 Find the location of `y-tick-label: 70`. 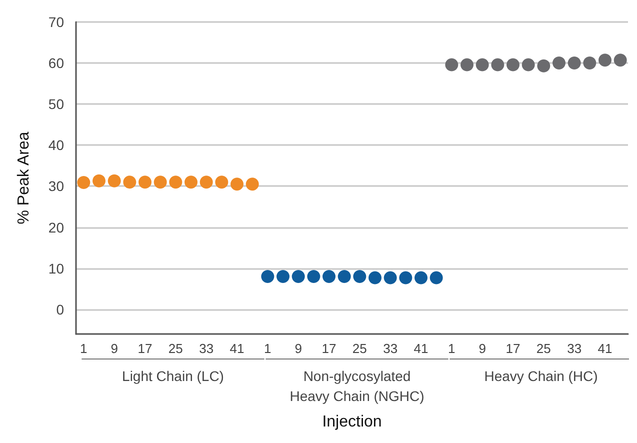

y-tick-label: 70 is located at coordinates (56, 22).